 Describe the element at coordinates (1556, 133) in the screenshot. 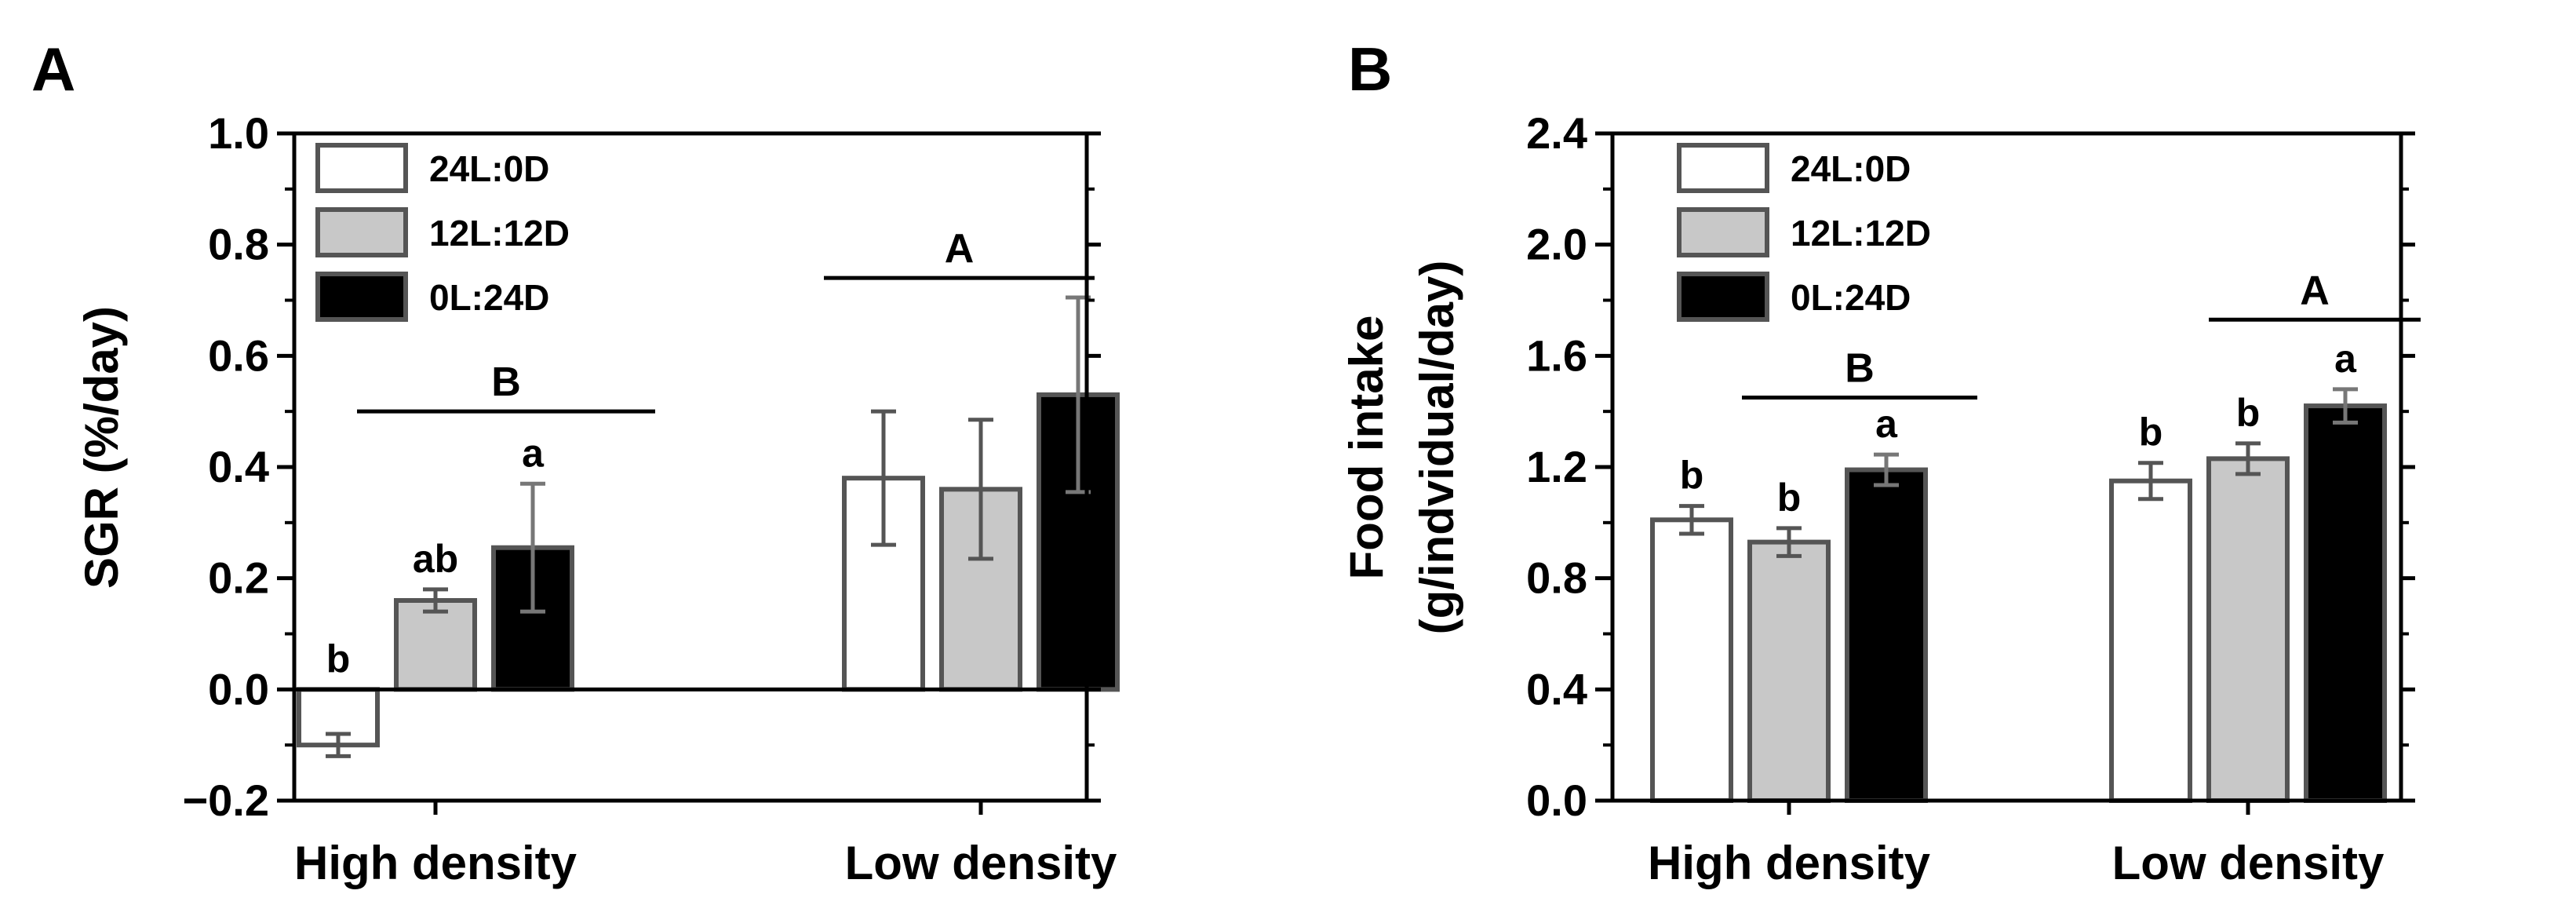

I see `y-tick-label: 2.4` at that location.